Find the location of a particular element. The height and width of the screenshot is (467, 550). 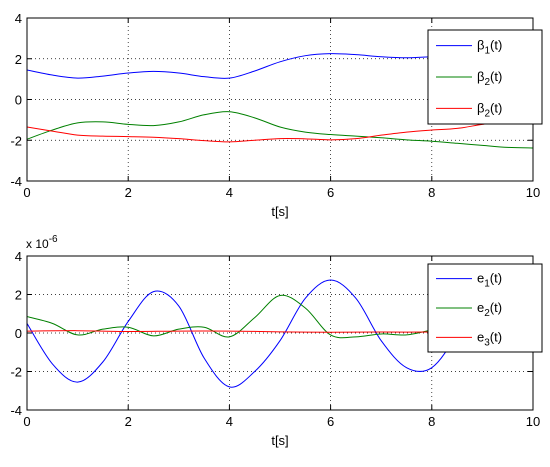

legend-label-1: e1(t) is located at coordinates (489, 280).